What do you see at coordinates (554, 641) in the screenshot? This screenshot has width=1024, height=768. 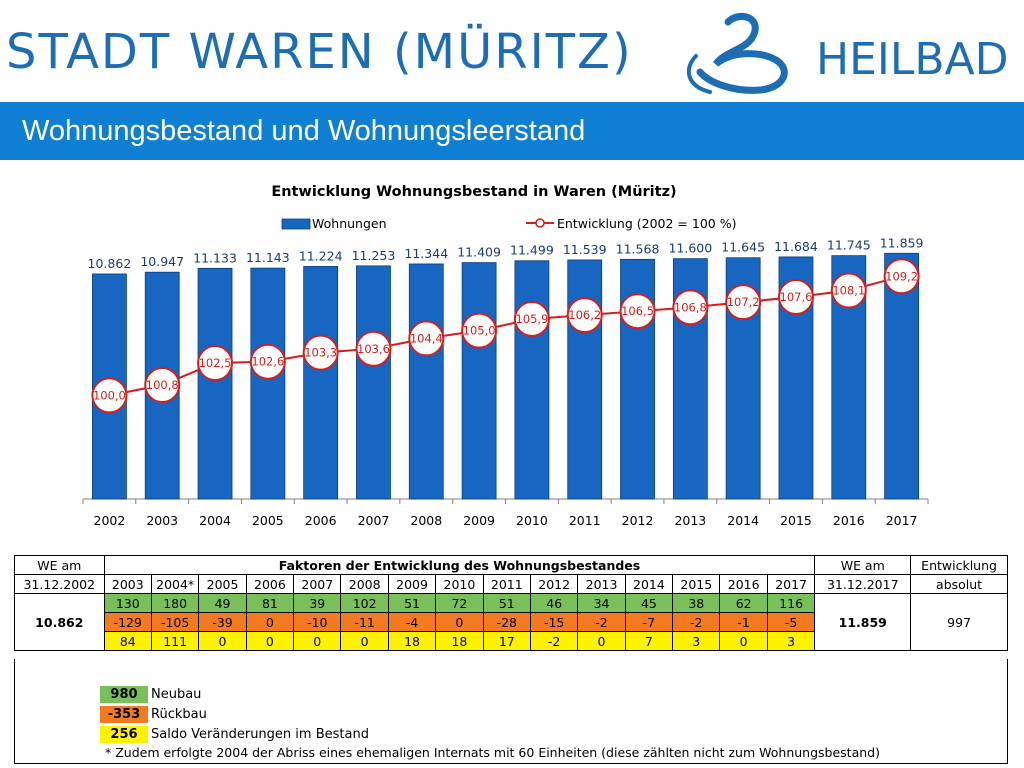 I see `saldo-cell: -2` at bounding box center [554, 641].